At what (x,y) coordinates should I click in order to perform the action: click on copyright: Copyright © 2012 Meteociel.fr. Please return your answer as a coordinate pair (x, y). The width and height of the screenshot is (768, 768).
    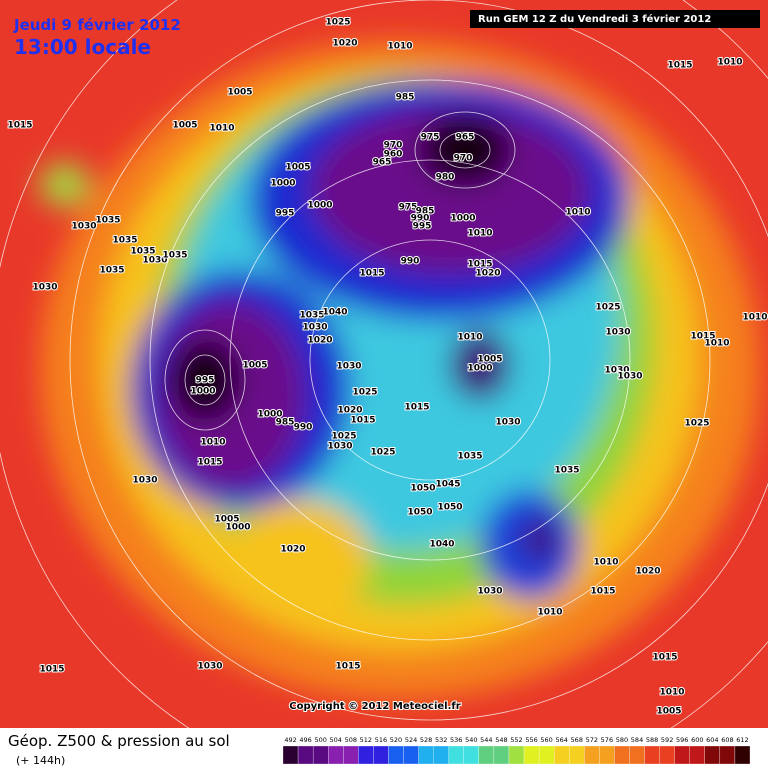
    Looking at the image, I should click on (374, 706).